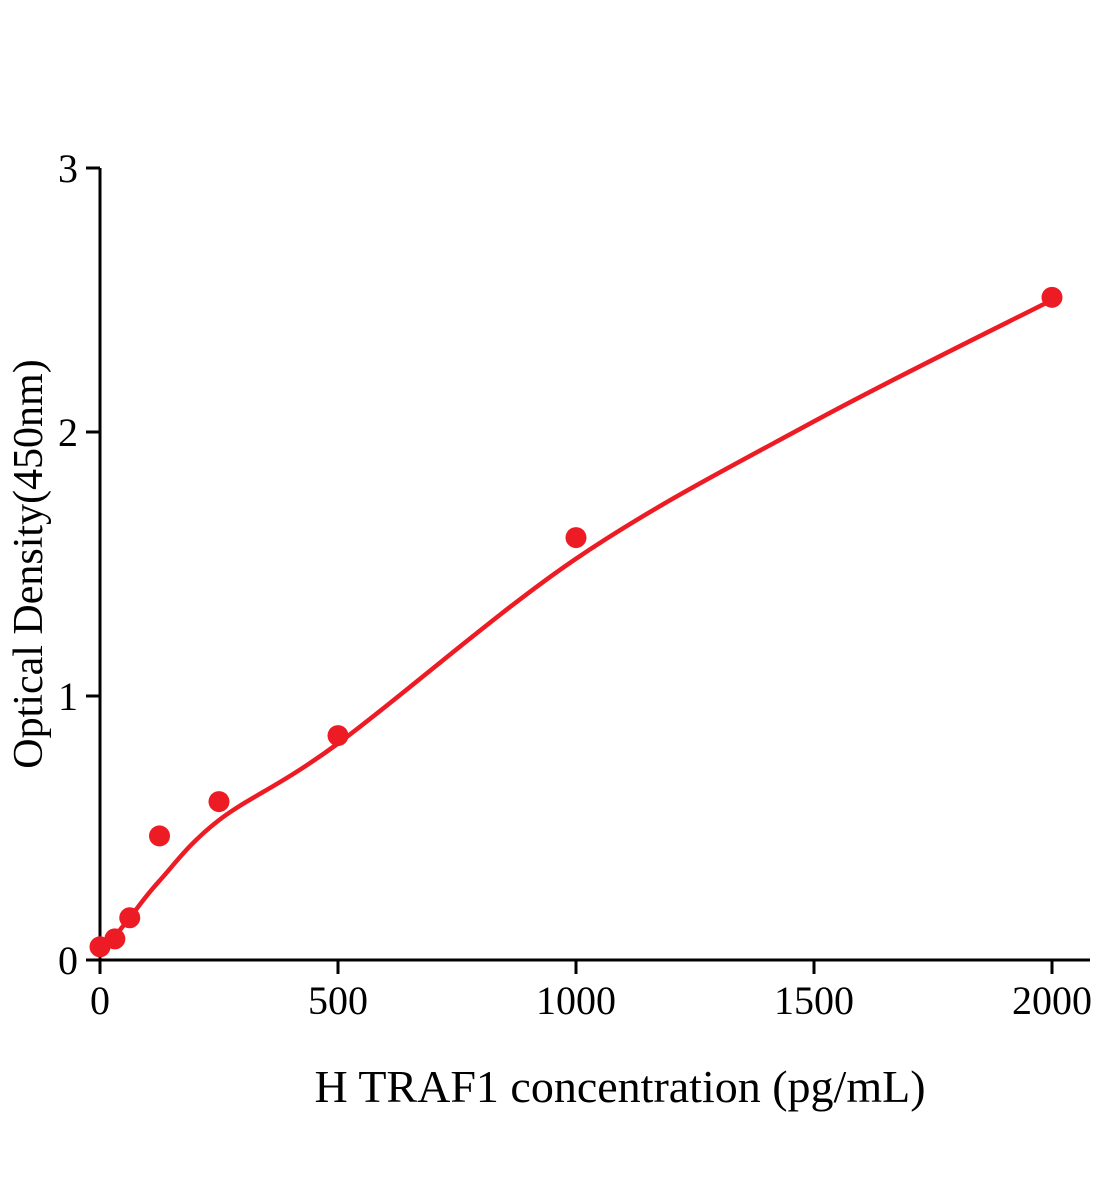  I want to click on y-tick-label: 1, so click(68, 696).